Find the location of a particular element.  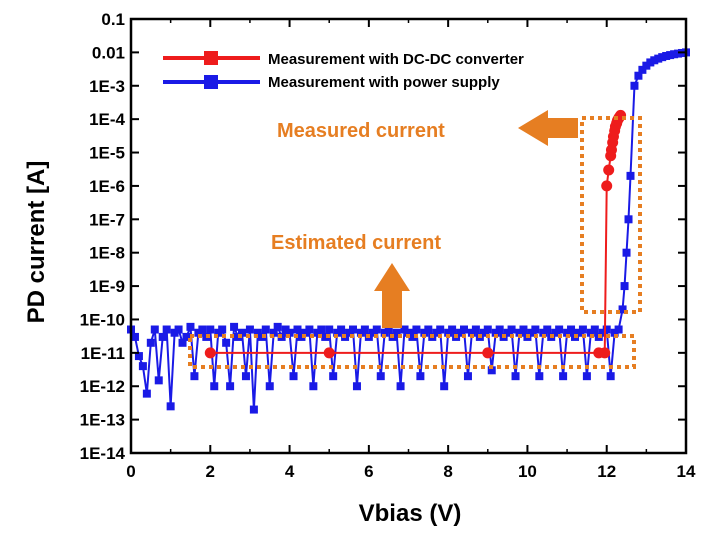

annotation-estimated-current: Estimated current is located at coordinates (356, 243).